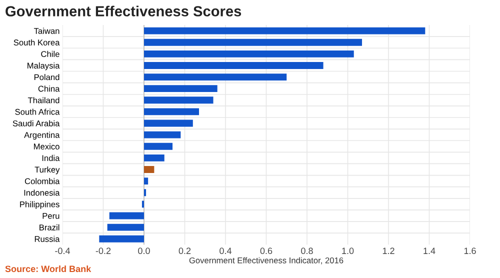  I want to click on x-tick-label: 1.4, so click(430, 251).